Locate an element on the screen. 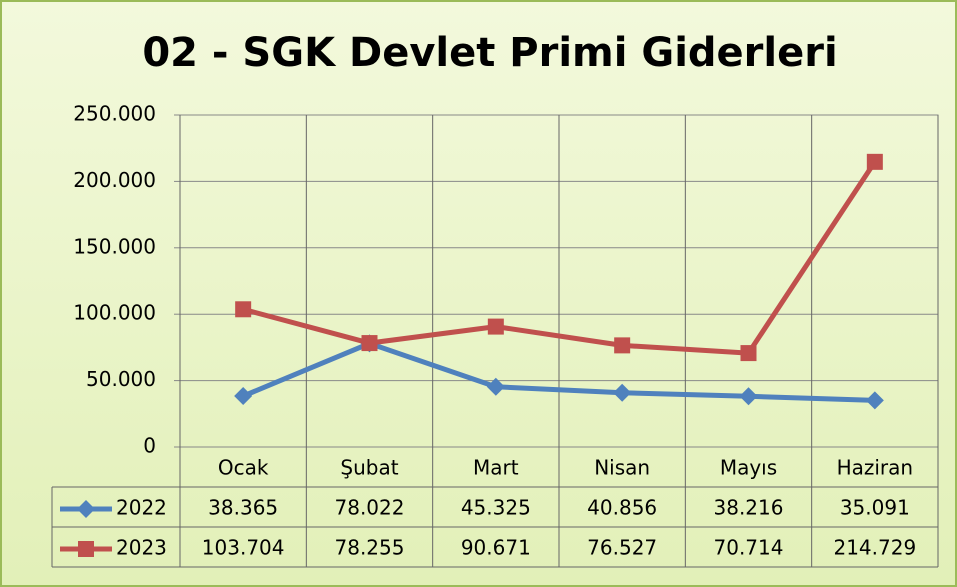  y-tick-label: 250.000 is located at coordinates (114, 114).